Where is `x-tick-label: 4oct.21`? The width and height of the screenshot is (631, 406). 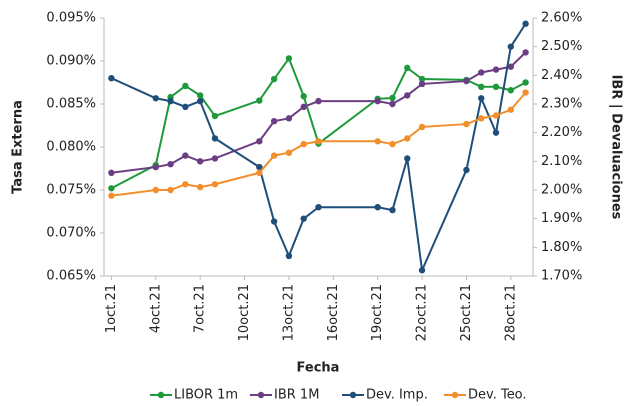
x-tick-label: 4oct.21 is located at coordinates (155, 308).